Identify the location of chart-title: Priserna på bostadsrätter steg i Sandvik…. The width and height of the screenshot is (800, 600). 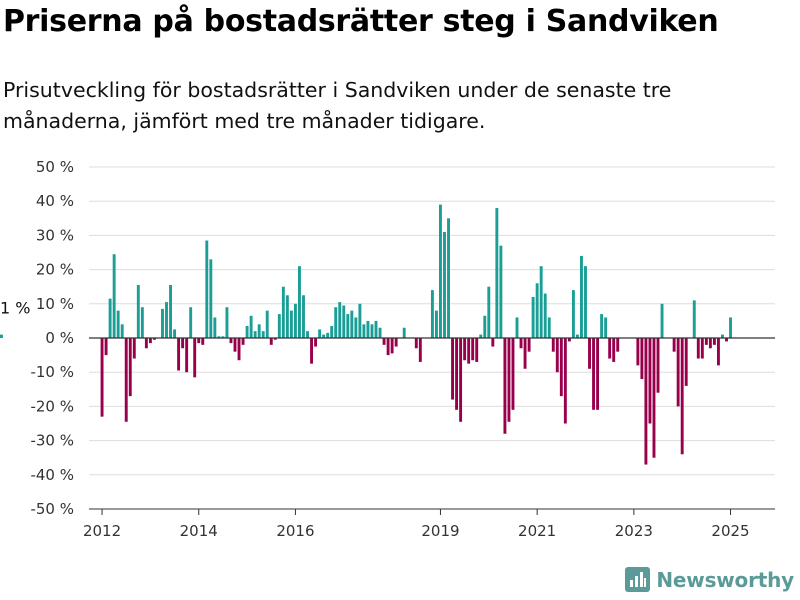
(361, 21).